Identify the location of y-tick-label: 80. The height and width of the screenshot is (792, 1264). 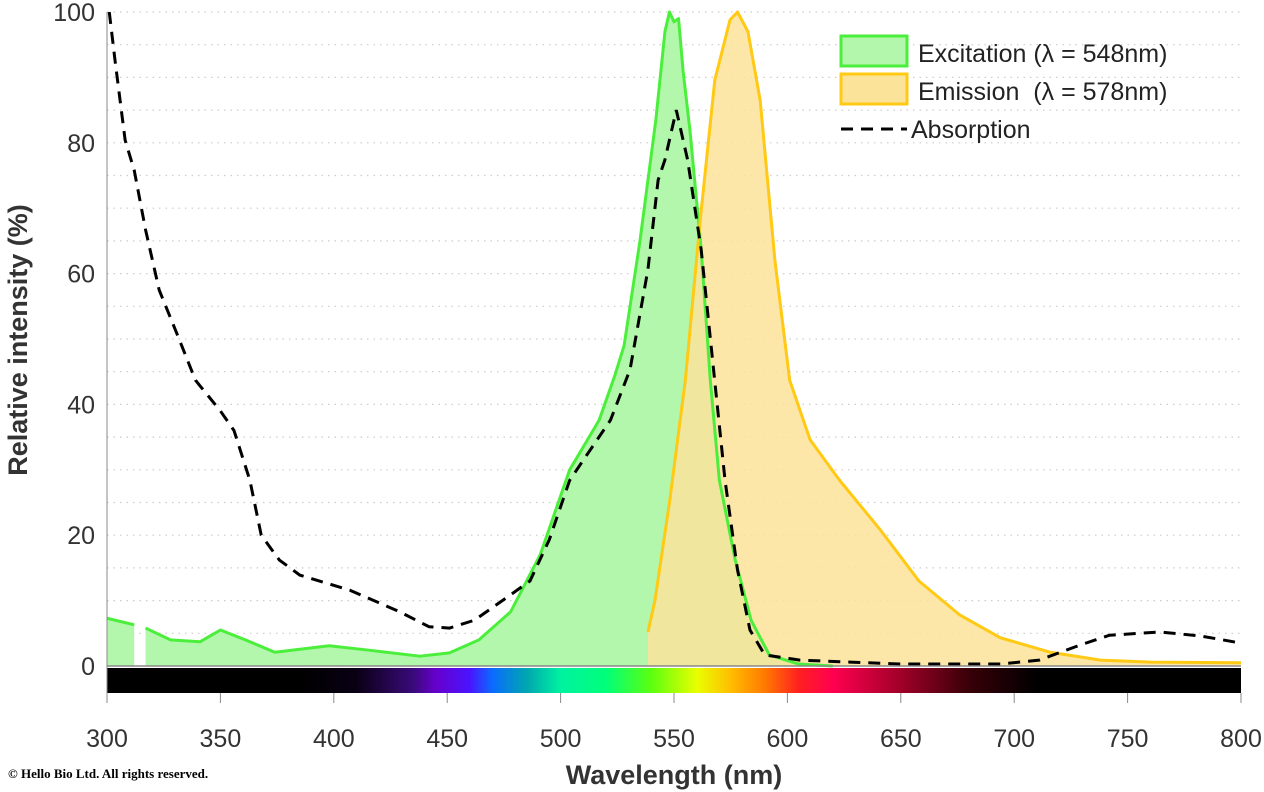
(81, 144).